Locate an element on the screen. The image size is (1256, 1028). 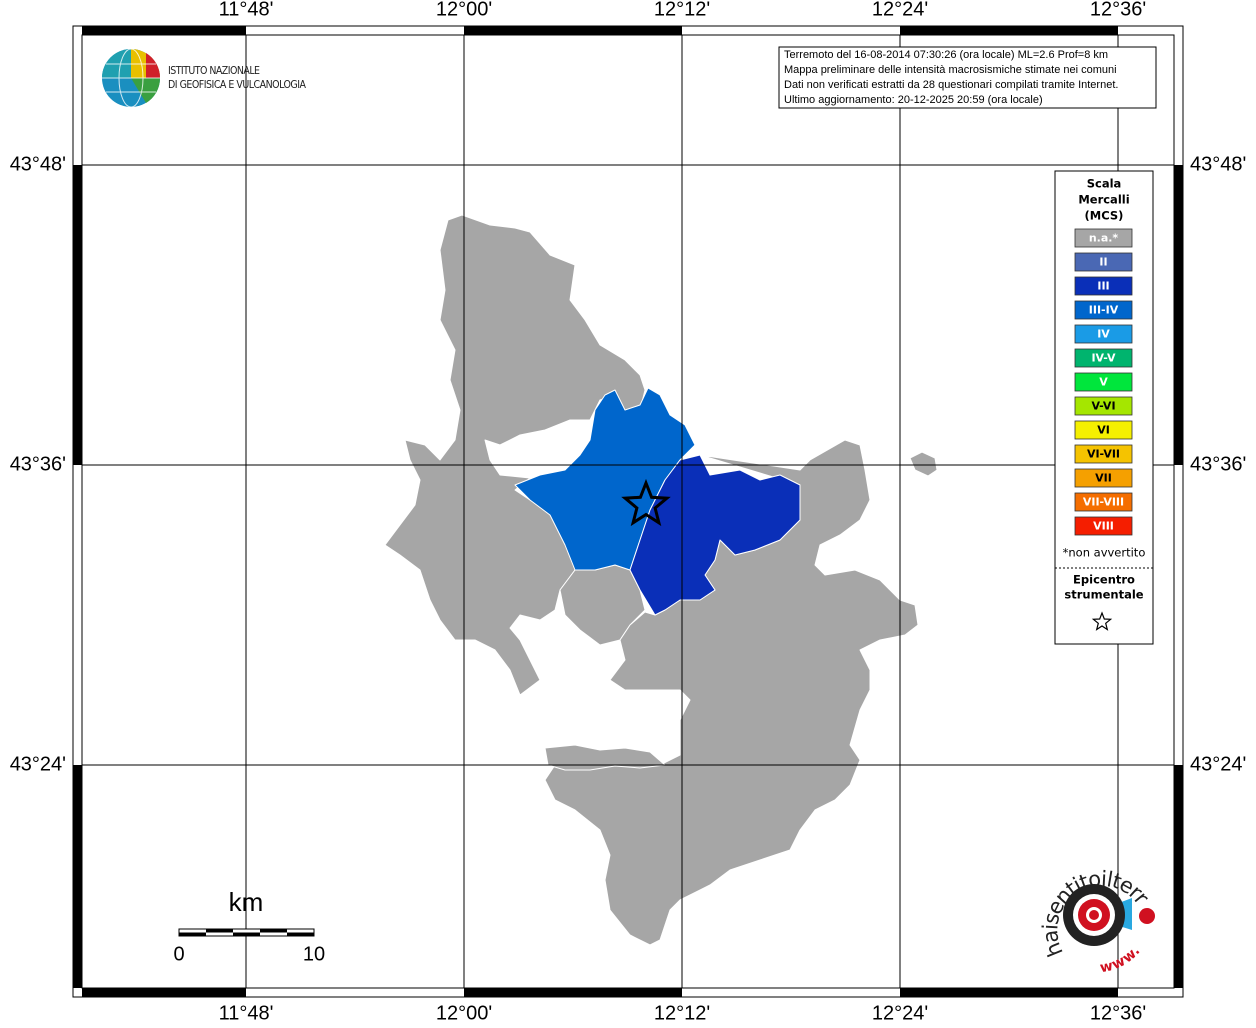
legend-star is located at coordinates (1102, 621).